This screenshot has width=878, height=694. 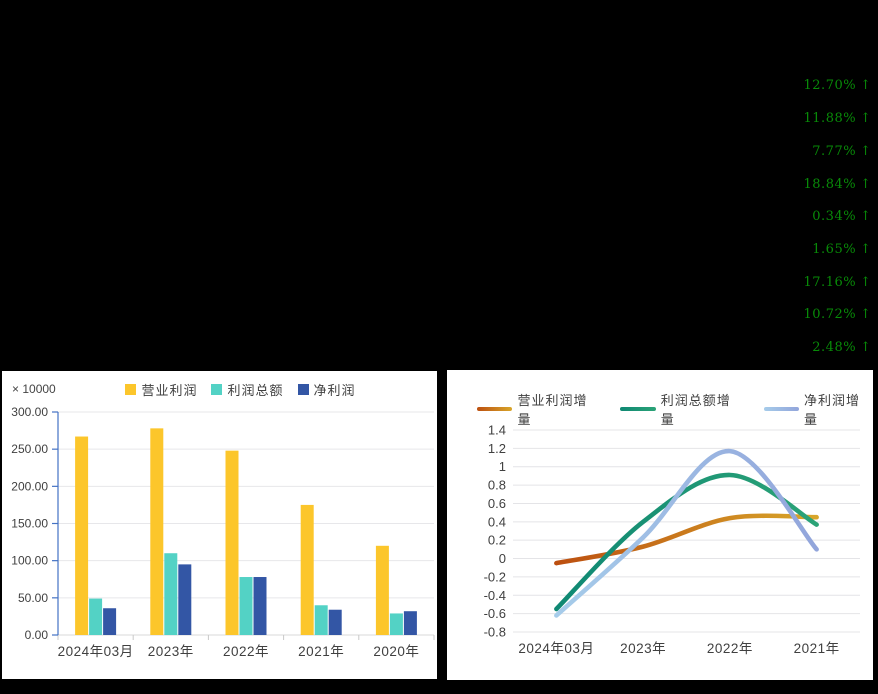 What do you see at coordinates (303, 389) in the screenshot?
I see `legend-swatch-net-profit` at bounding box center [303, 389].